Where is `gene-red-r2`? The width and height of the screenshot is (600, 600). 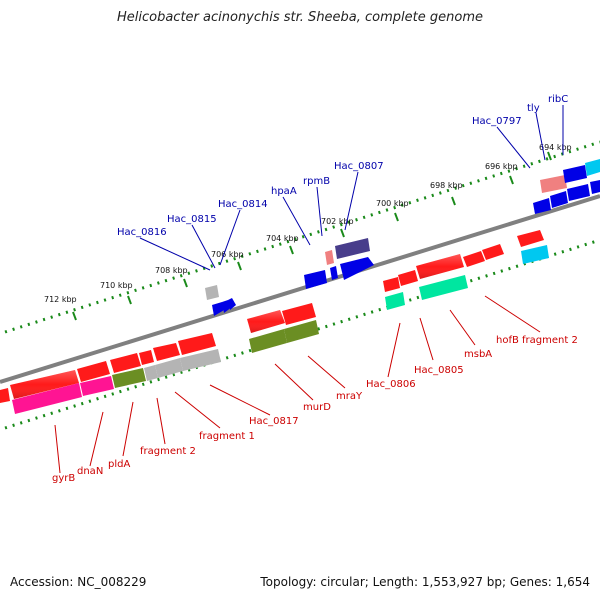 gene-red-r2 is located at coordinates (493, 252).